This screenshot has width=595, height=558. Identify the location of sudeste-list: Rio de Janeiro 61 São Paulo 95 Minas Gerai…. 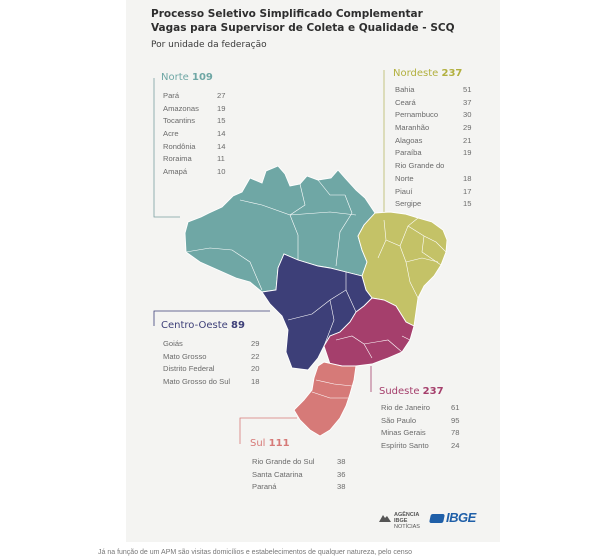
(426, 427).